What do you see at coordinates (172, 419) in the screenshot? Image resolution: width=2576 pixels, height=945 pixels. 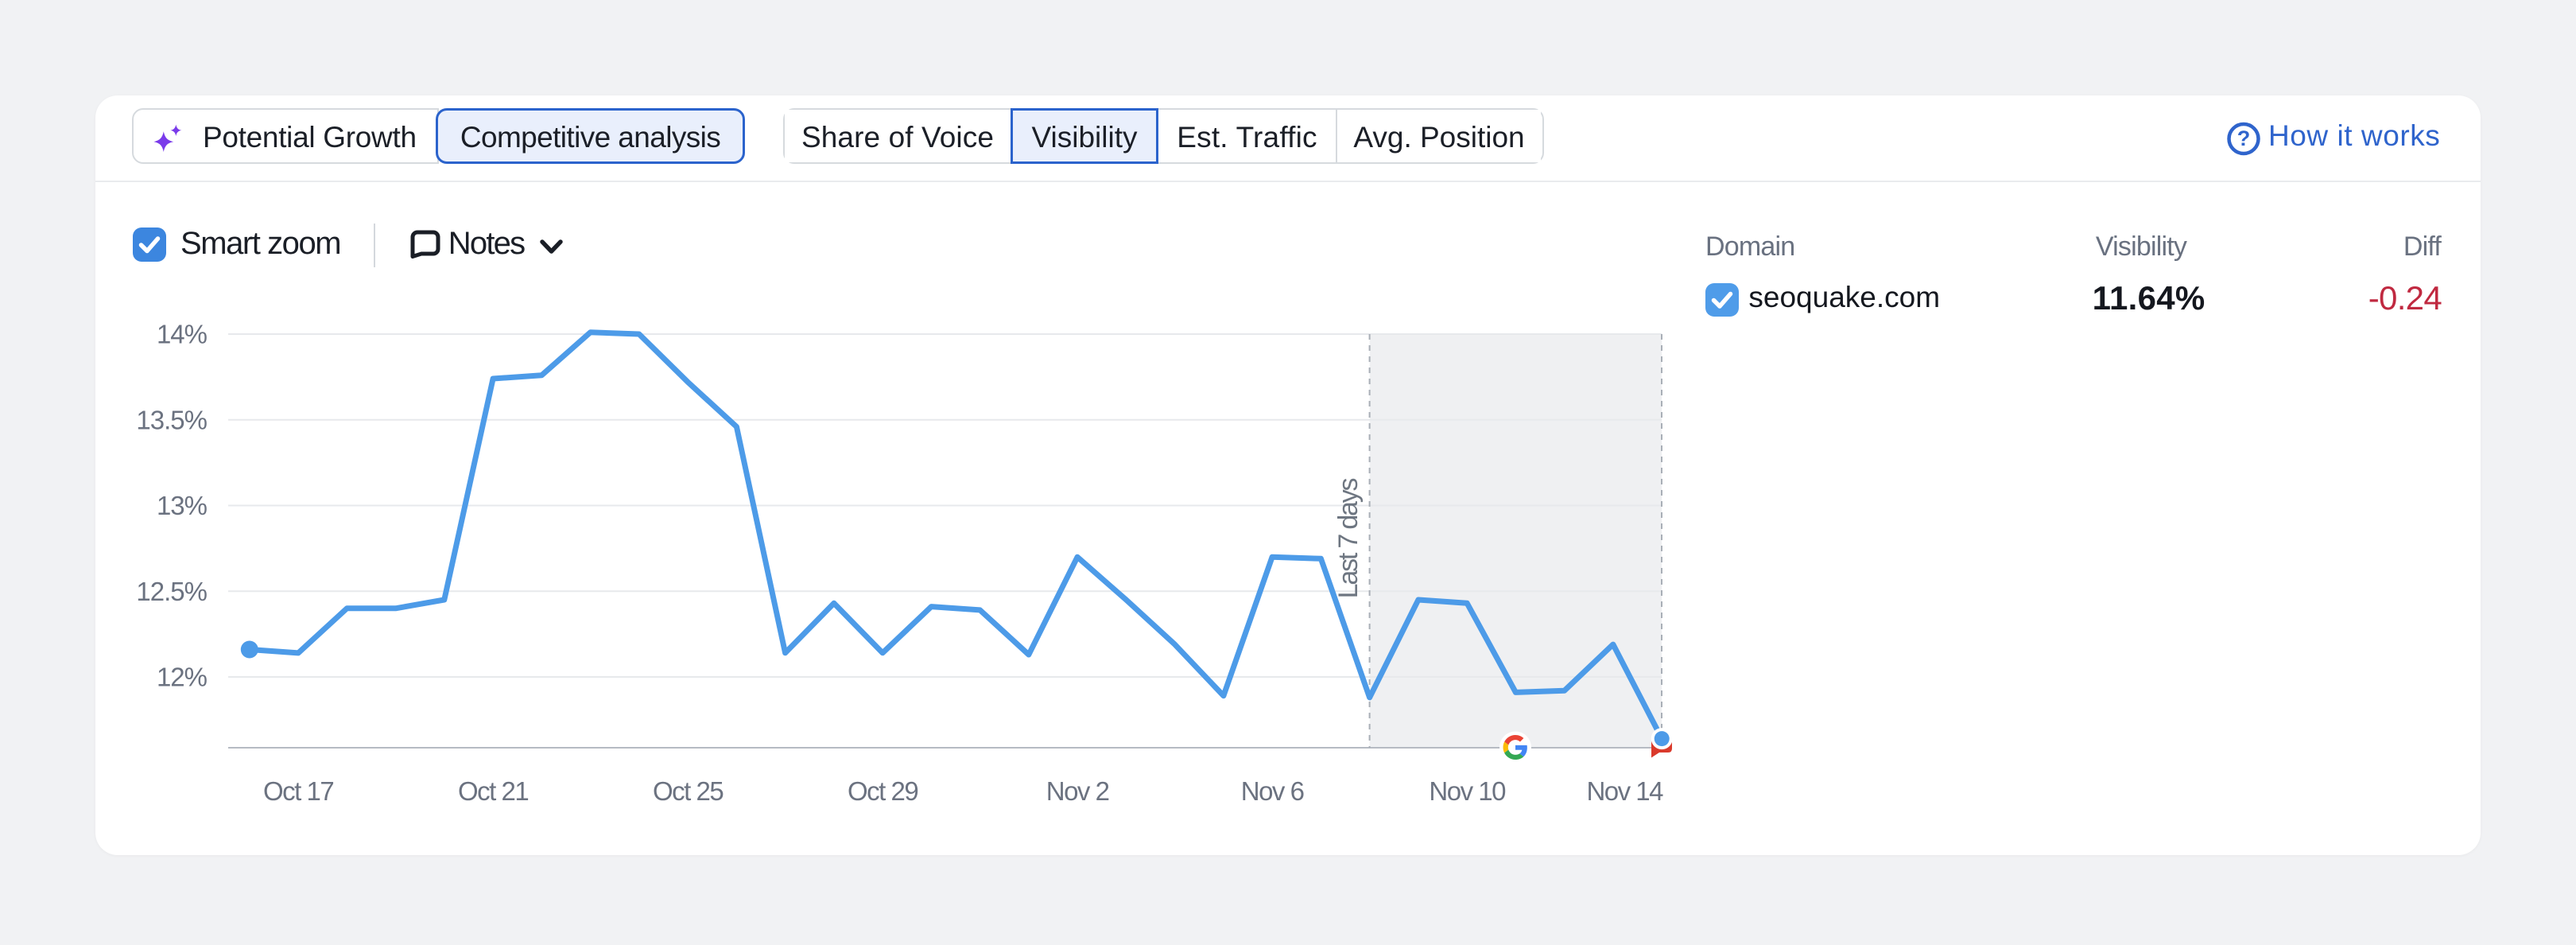 I see `svg-text: 13.5%` at bounding box center [172, 419].